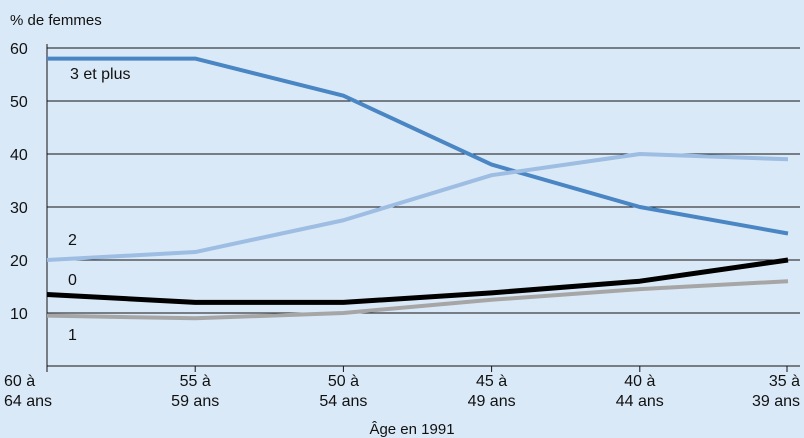 The width and height of the screenshot is (804, 438). Describe the element at coordinates (72, 280) in the screenshot. I see `series-label-2: 0` at that location.